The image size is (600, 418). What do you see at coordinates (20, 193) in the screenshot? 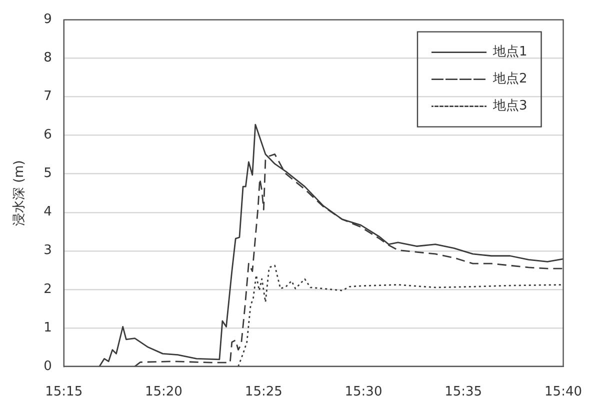
I see `y-axis-title: 浸水深 (m)` at bounding box center [20, 193].